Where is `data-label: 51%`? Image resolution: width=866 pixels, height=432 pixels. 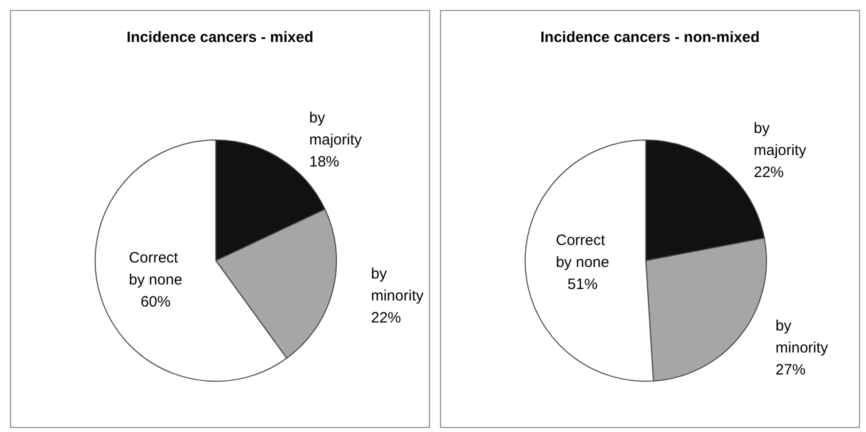
data-label: 51% is located at coordinates (583, 285).